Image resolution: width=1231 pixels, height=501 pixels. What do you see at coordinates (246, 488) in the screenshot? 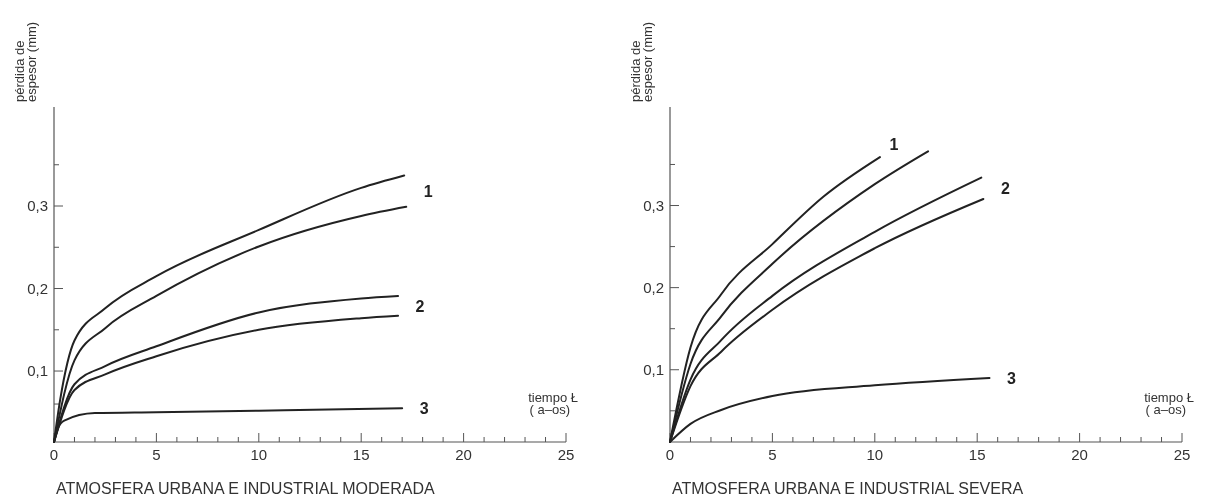
I see `text: ATMOSFERA URBANA E INDUSTRIAL MODERADA` at bounding box center [246, 488].